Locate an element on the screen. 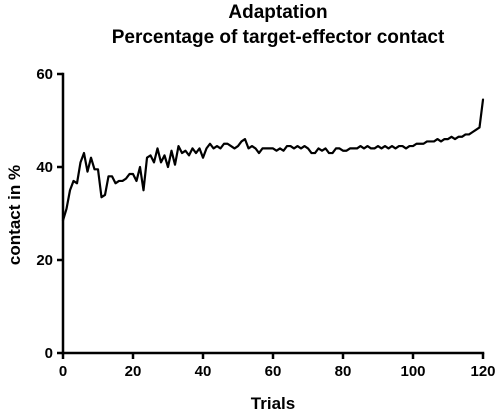  chart-title: Adaptation is located at coordinates (277, 12).